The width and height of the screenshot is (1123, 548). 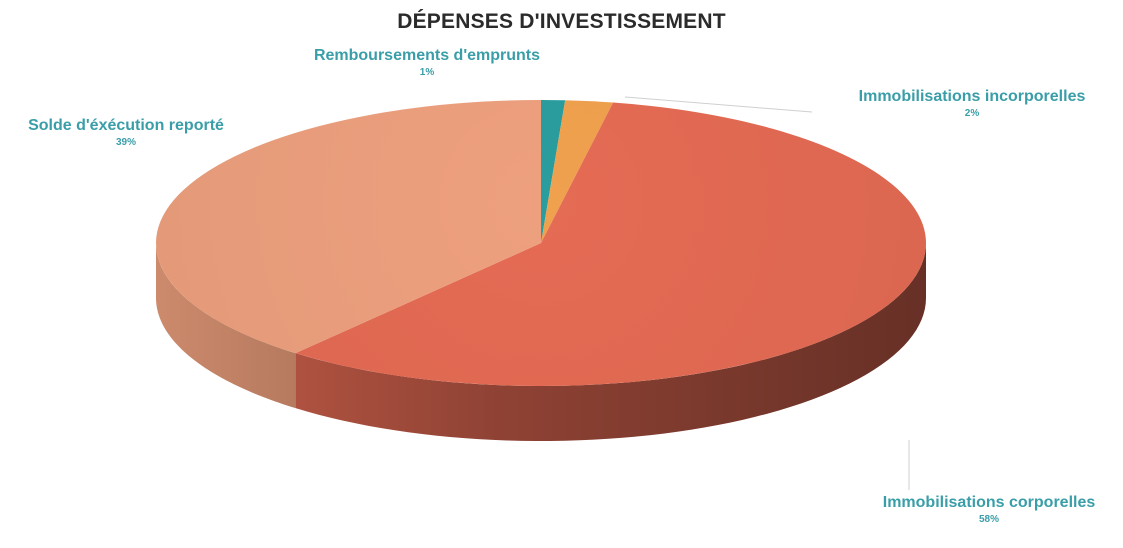 I want to click on slice-label-percent: 2%, so click(x=972, y=114).